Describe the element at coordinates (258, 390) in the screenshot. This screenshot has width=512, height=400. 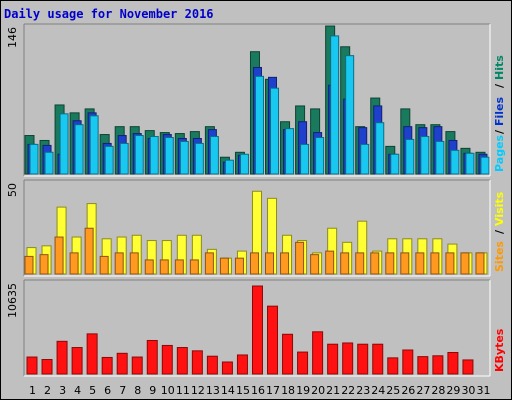
I see `x-tick-label-16: 16` at that location.